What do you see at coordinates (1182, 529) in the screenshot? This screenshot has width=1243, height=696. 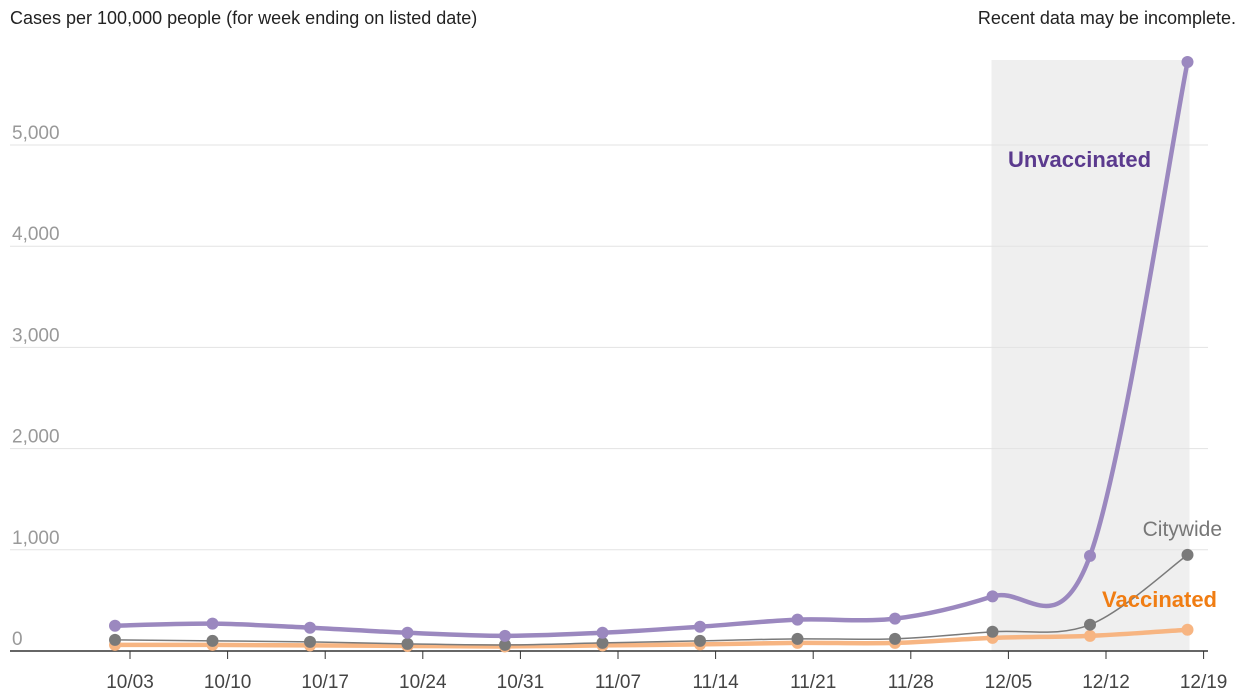 I see `series-label-citywide: Citywide` at bounding box center [1182, 529].